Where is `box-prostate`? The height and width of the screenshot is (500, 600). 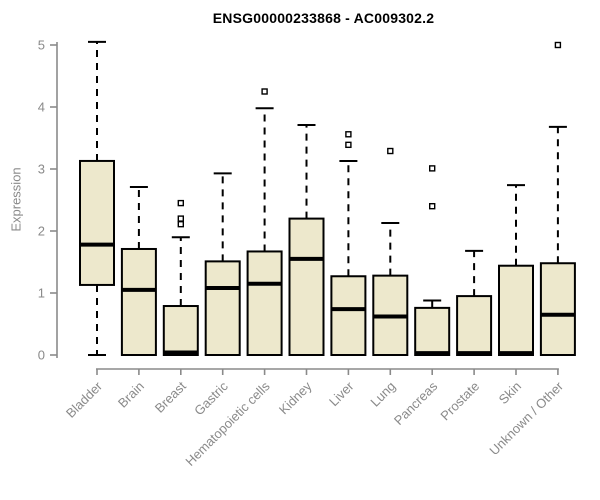 box-prostate is located at coordinates (474, 326).